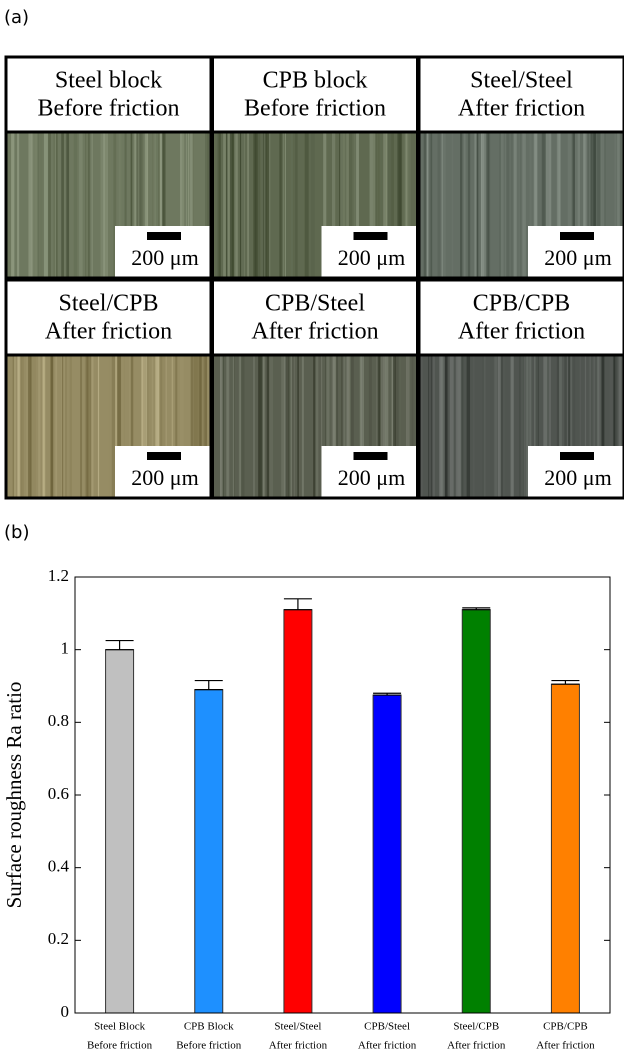 The image size is (624, 1057). What do you see at coordinates (58, 793) in the screenshot?
I see `y-tick-label: 0.6` at bounding box center [58, 793].